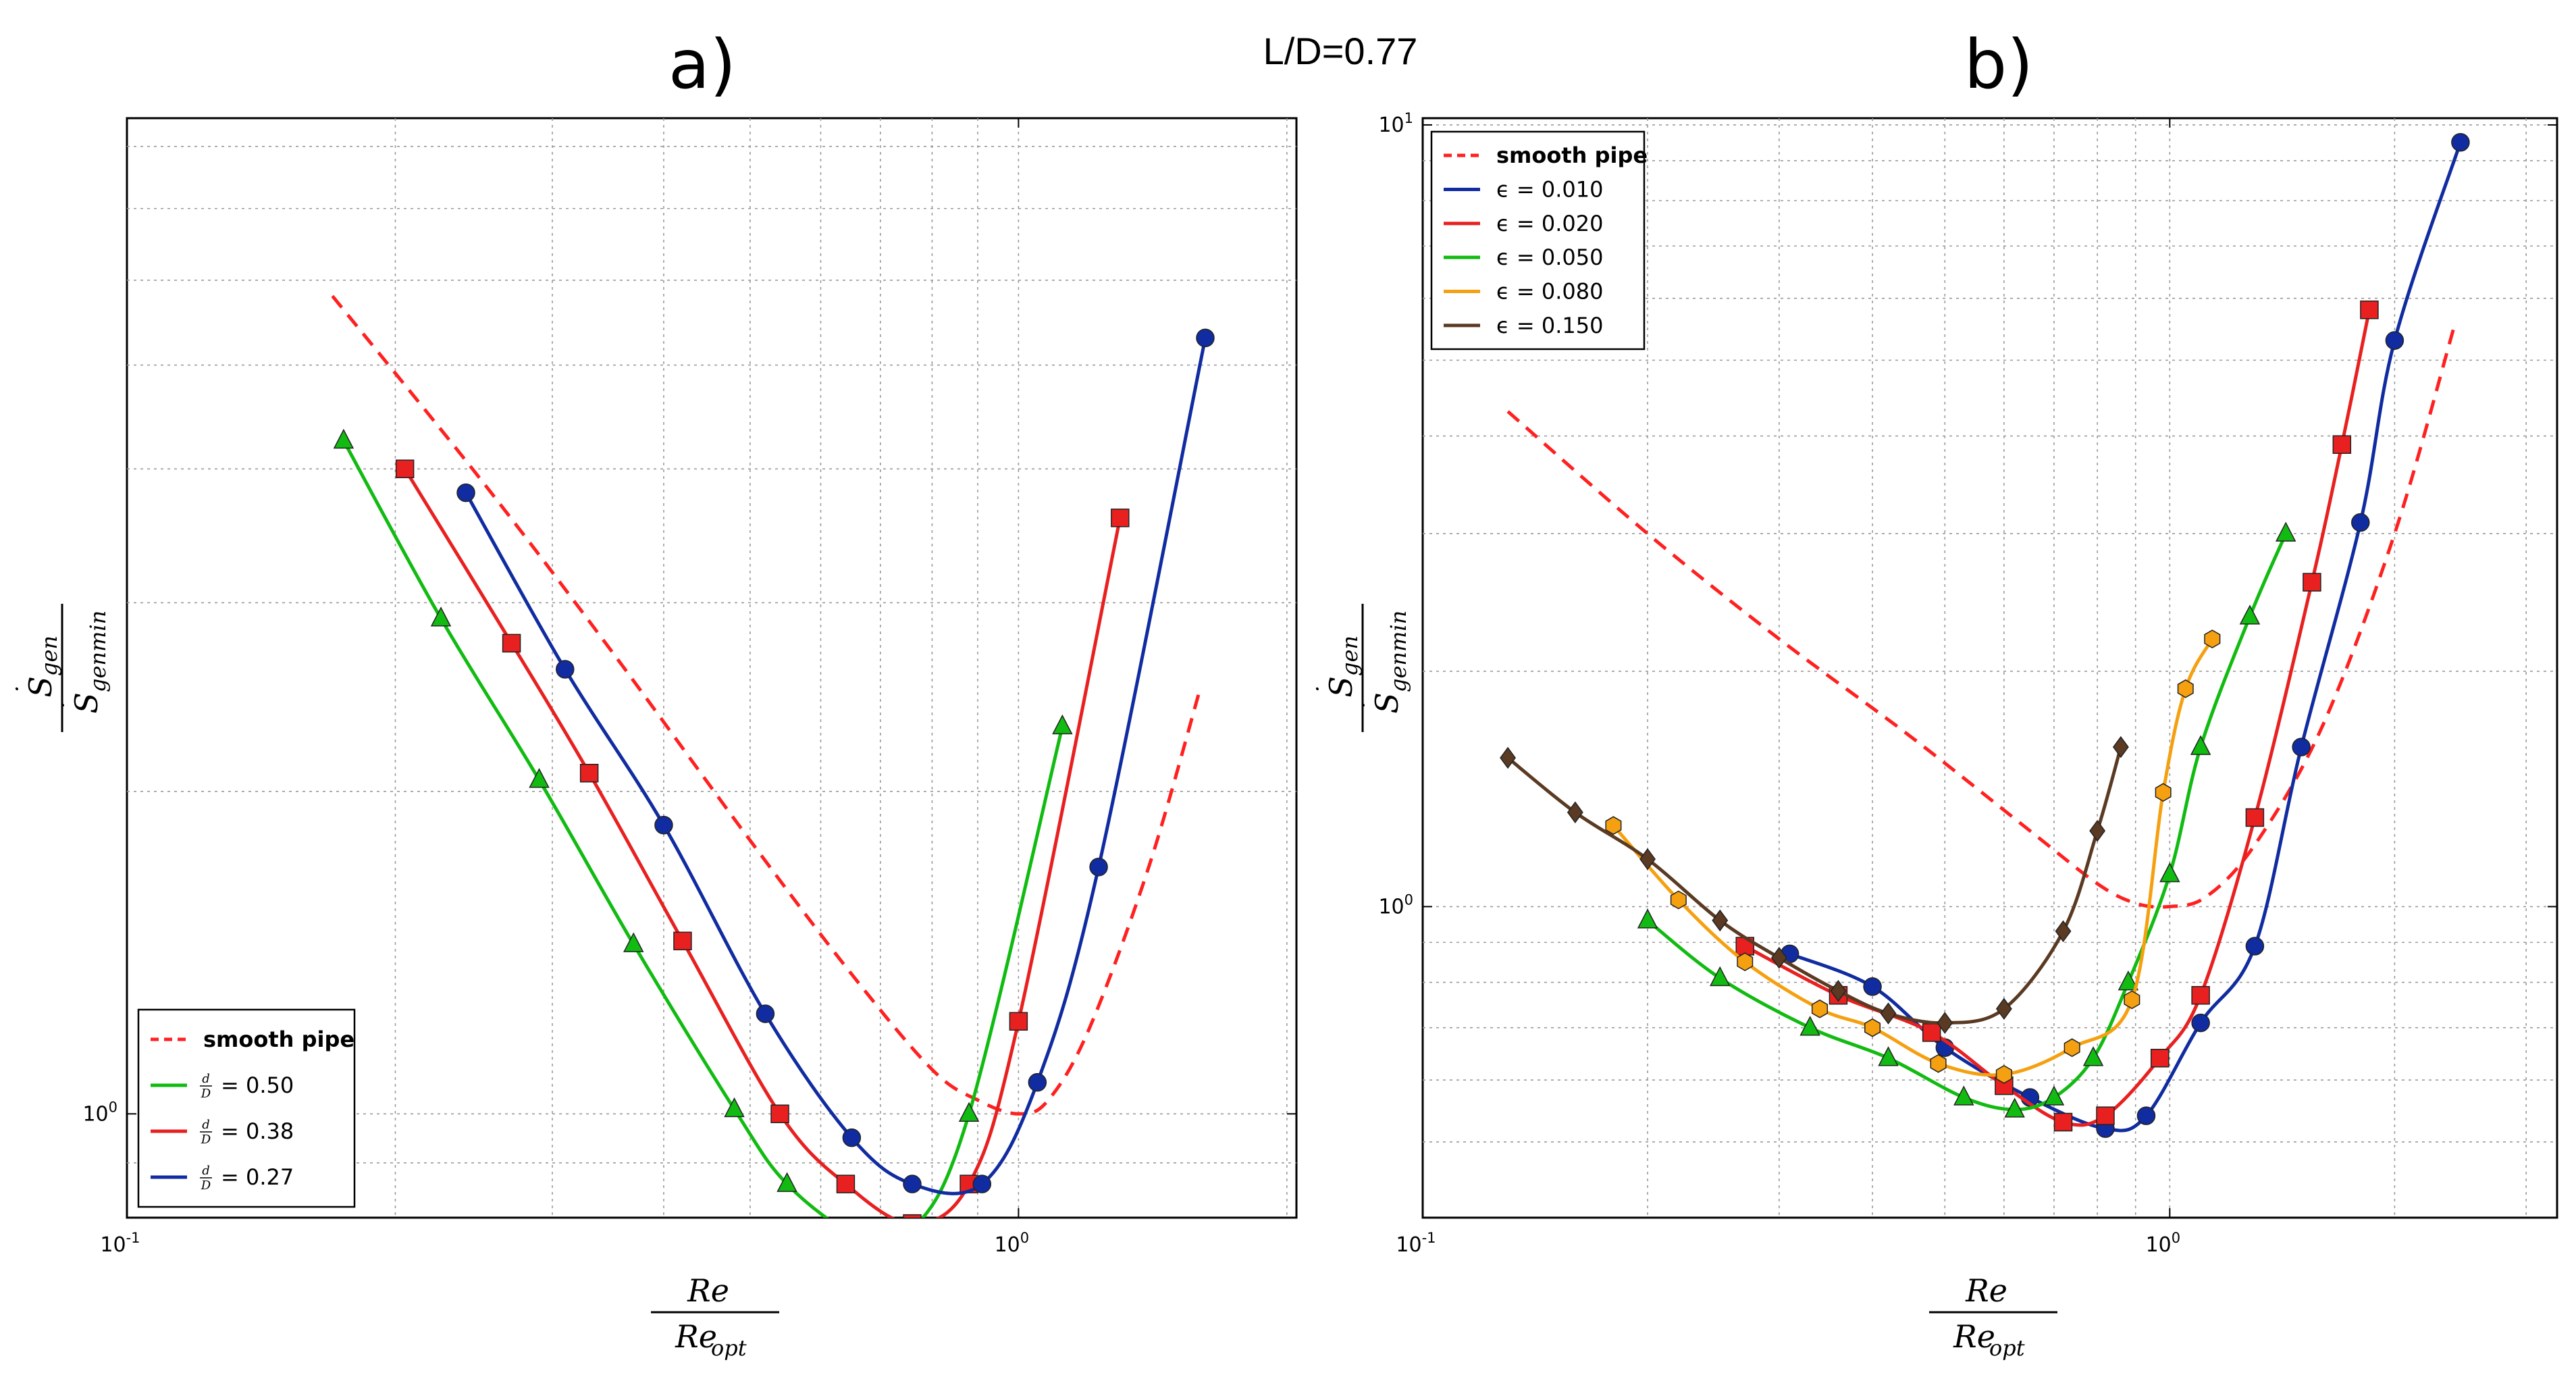 The image size is (2576, 1373). I want to click on panel-a-title: a), so click(702, 64).